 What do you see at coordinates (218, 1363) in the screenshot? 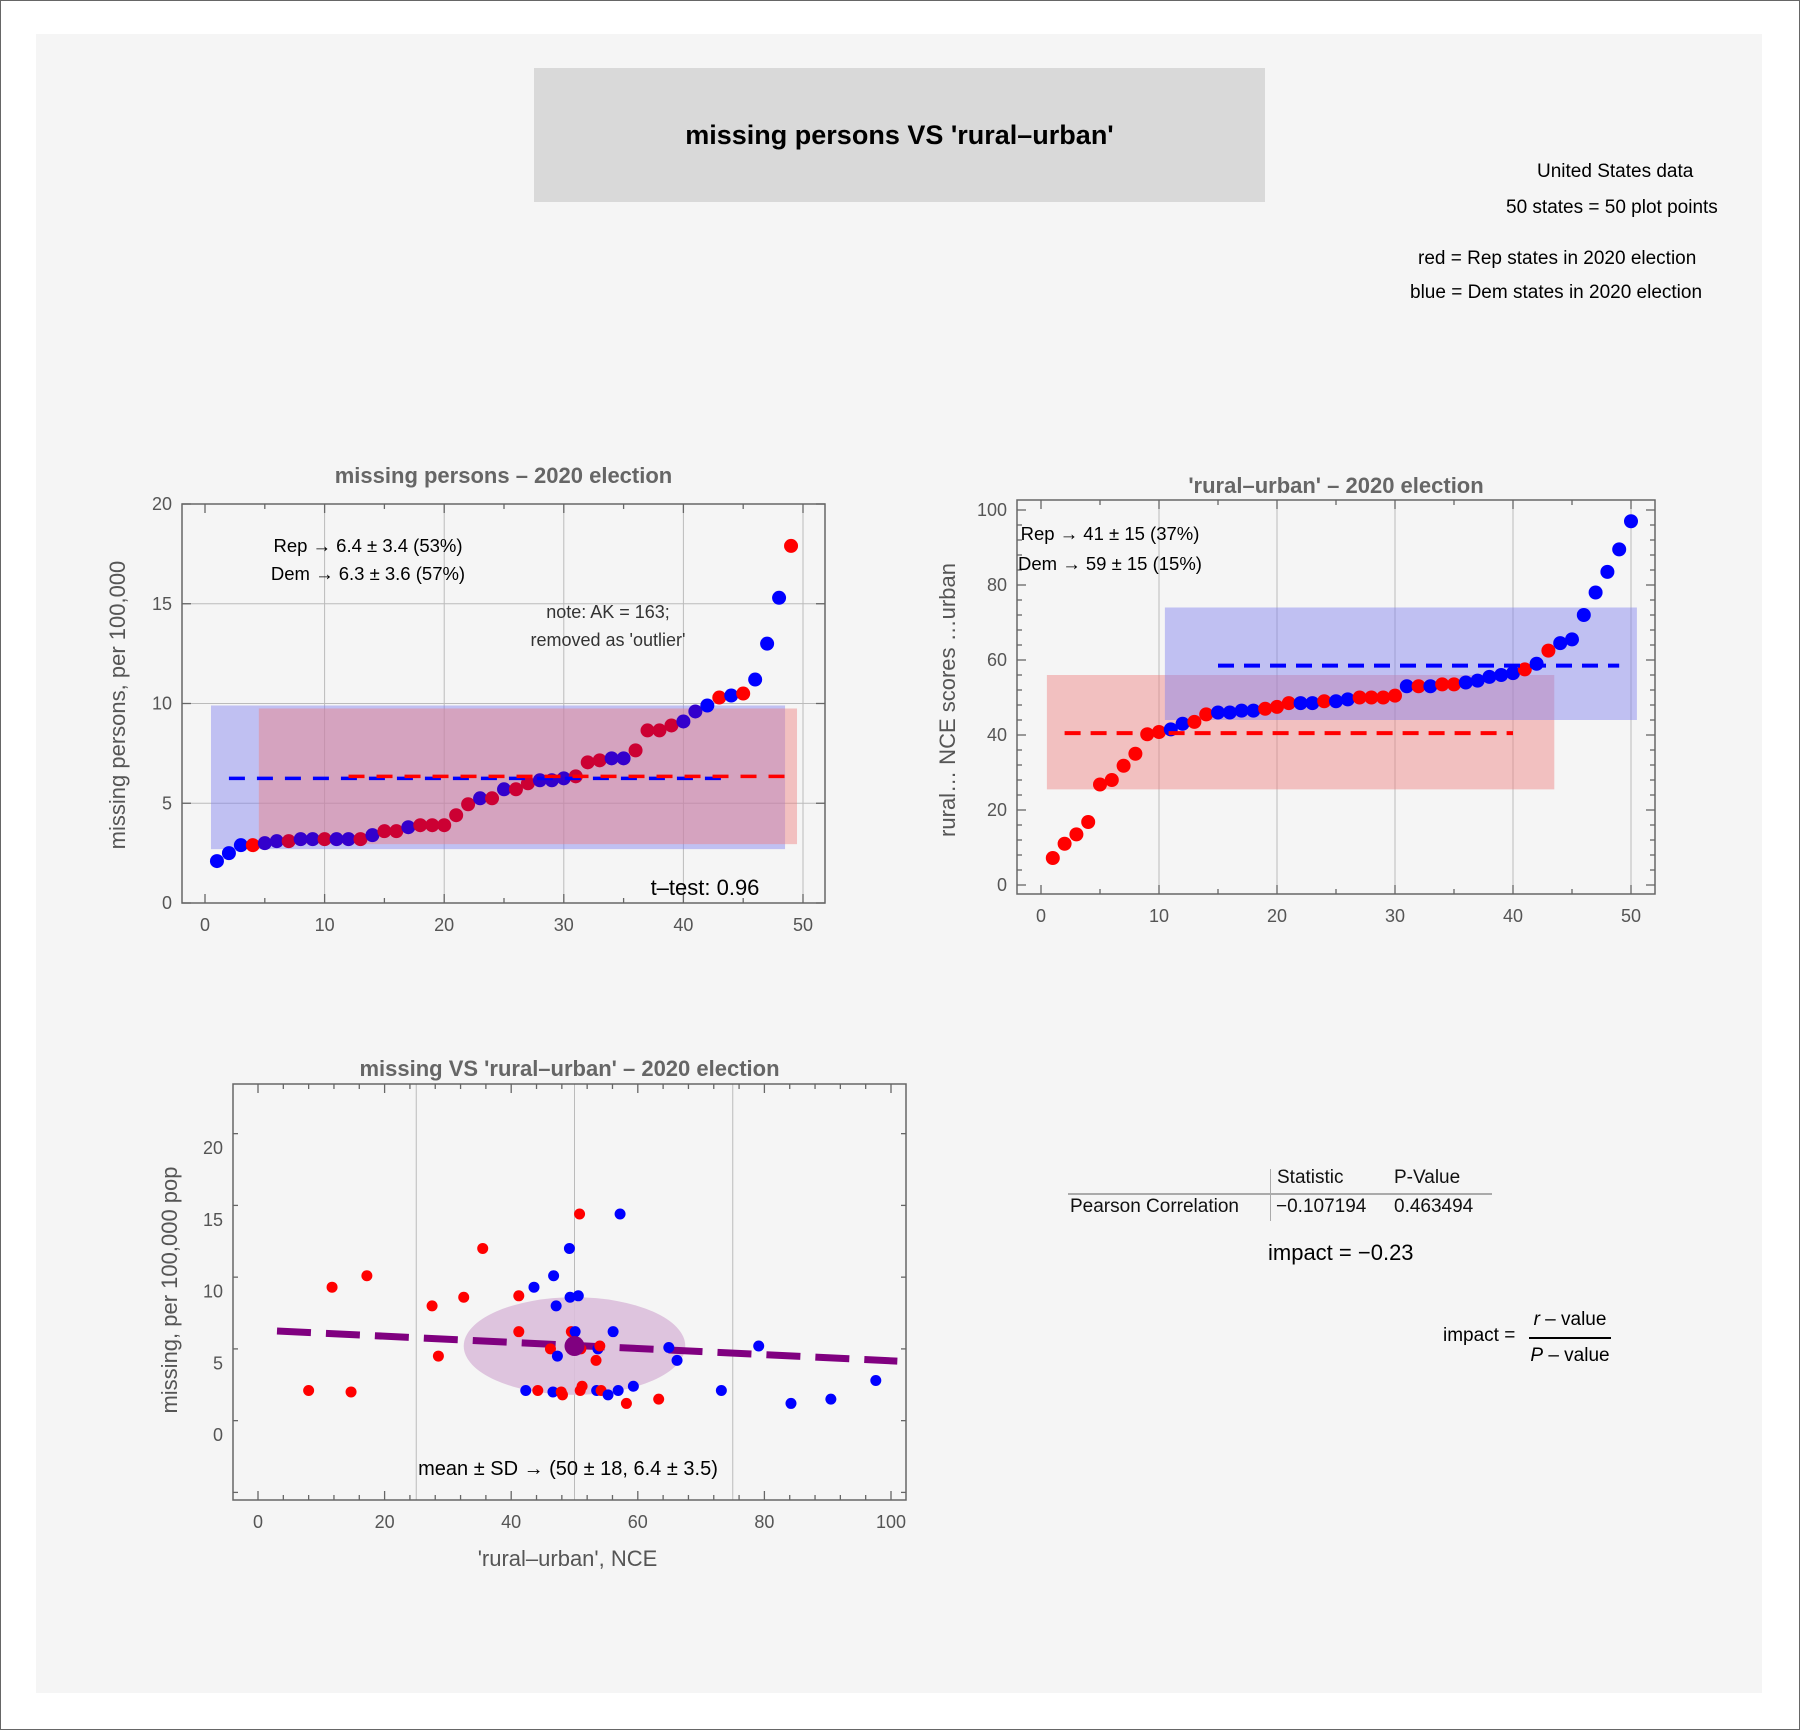
I see `missing-vs-rural-urban-y-tick-label: 5` at bounding box center [218, 1363].